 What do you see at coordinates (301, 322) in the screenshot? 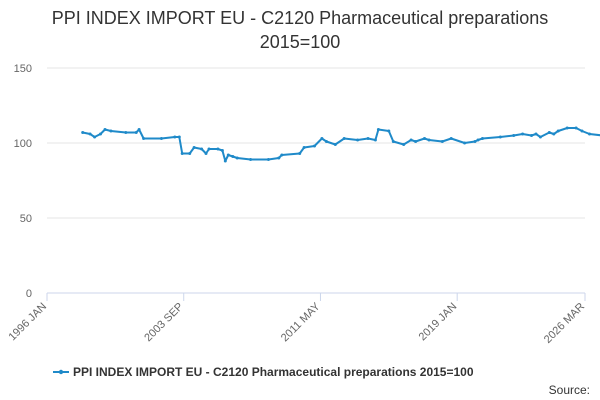
I see `x-tick-label: 2011 MAY` at bounding box center [301, 322].